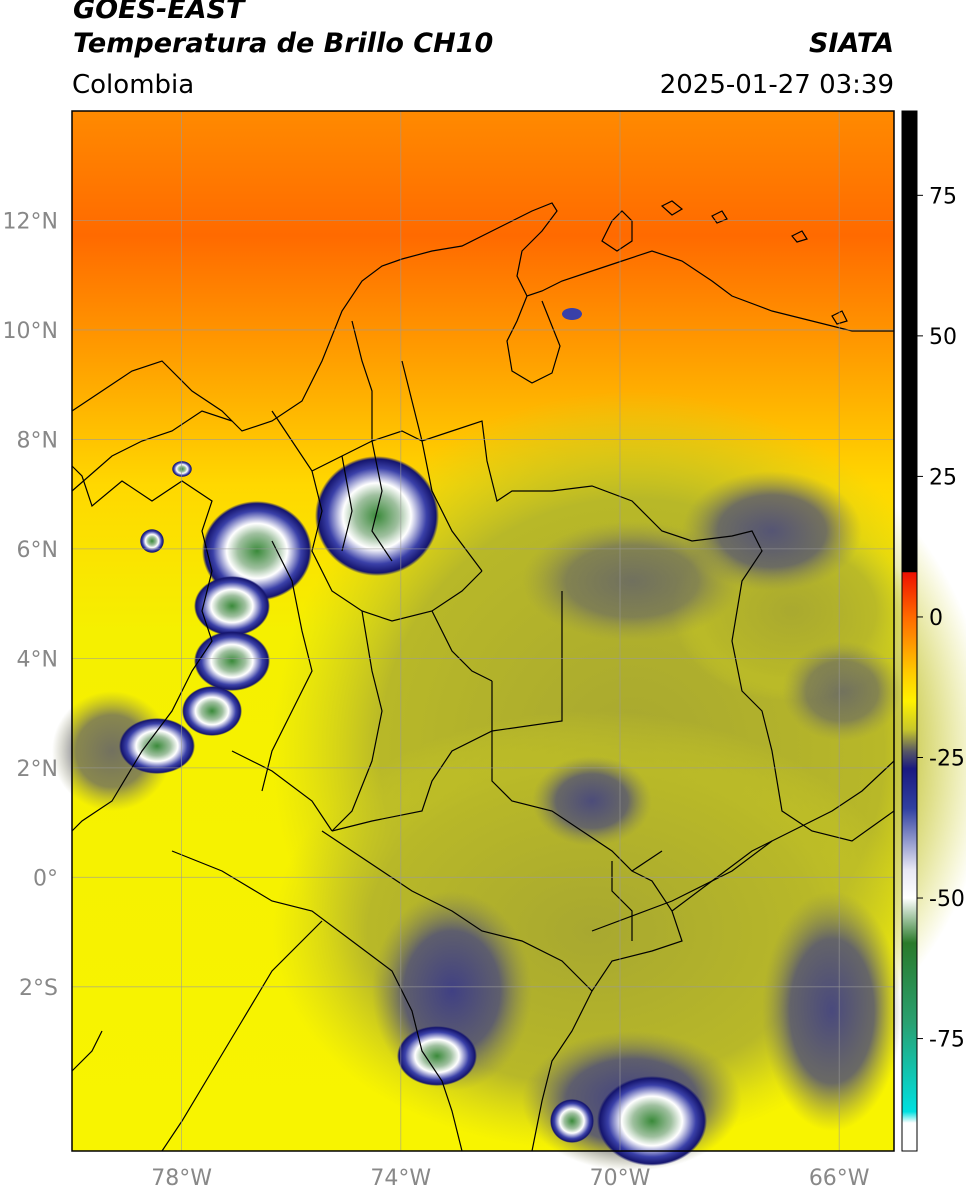 The image size is (966, 1190). What do you see at coordinates (909, 631) in the screenshot?
I see `colorbar-scale` at bounding box center [909, 631].